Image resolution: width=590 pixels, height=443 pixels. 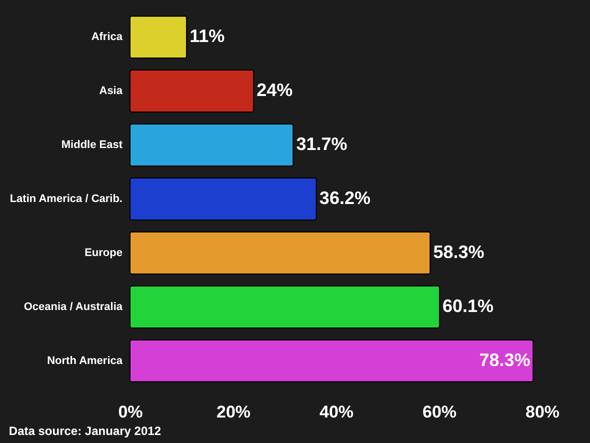 What do you see at coordinates (130, 412) in the screenshot?
I see `x-tick-label: 0%` at bounding box center [130, 412].